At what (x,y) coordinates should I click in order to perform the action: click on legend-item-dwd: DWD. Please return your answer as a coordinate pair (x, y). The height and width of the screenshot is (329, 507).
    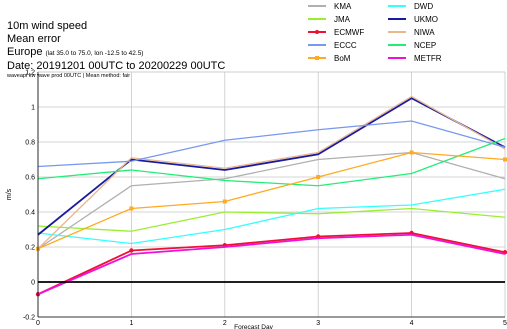
    Looking at the image, I should click on (410, 6).